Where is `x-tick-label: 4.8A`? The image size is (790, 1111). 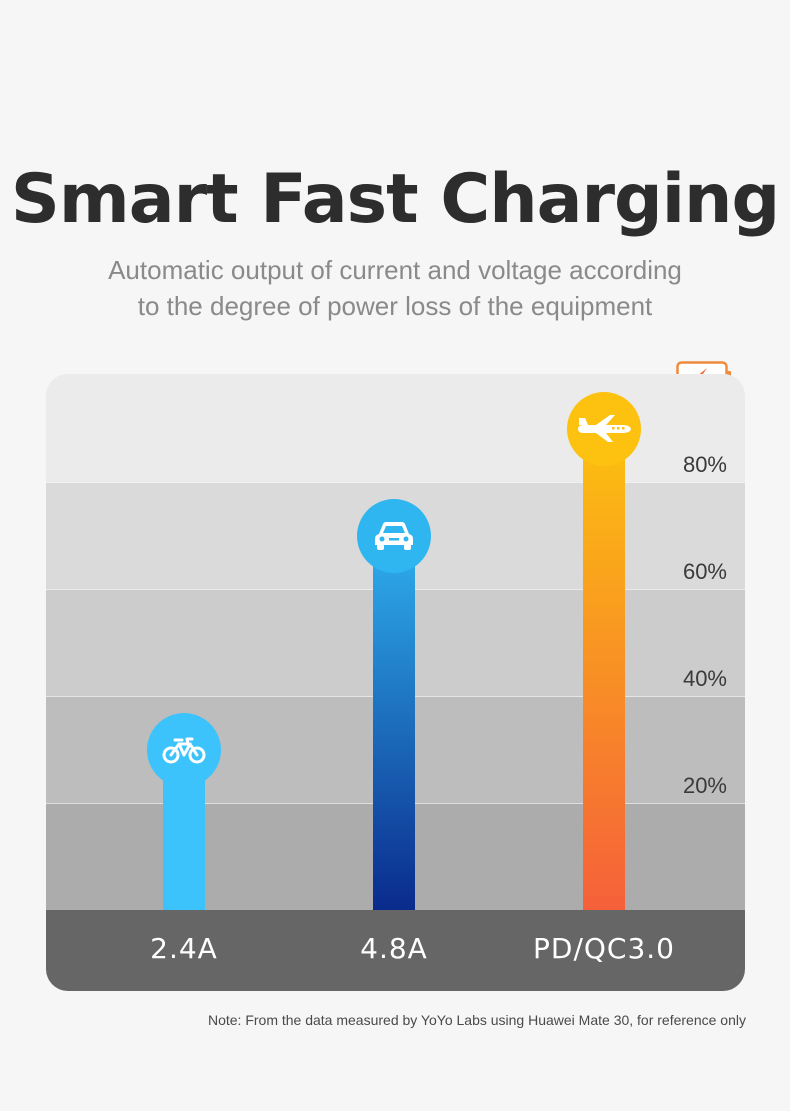 x-tick-label: 4.8A is located at coordinates (394, 948).